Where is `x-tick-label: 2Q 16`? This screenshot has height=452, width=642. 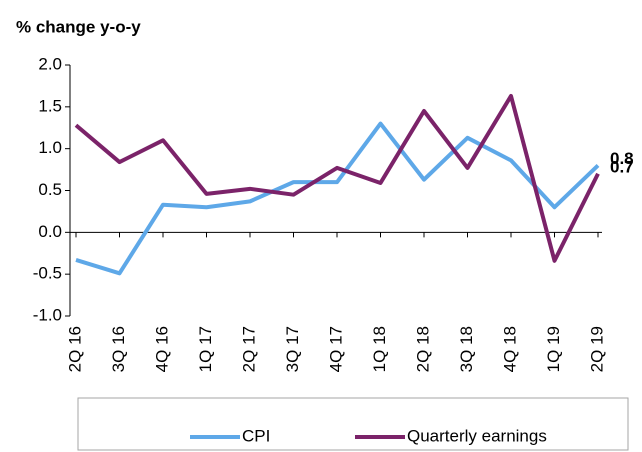 x-tick-label: 2Q 16 is located at coordinates (74, 349).